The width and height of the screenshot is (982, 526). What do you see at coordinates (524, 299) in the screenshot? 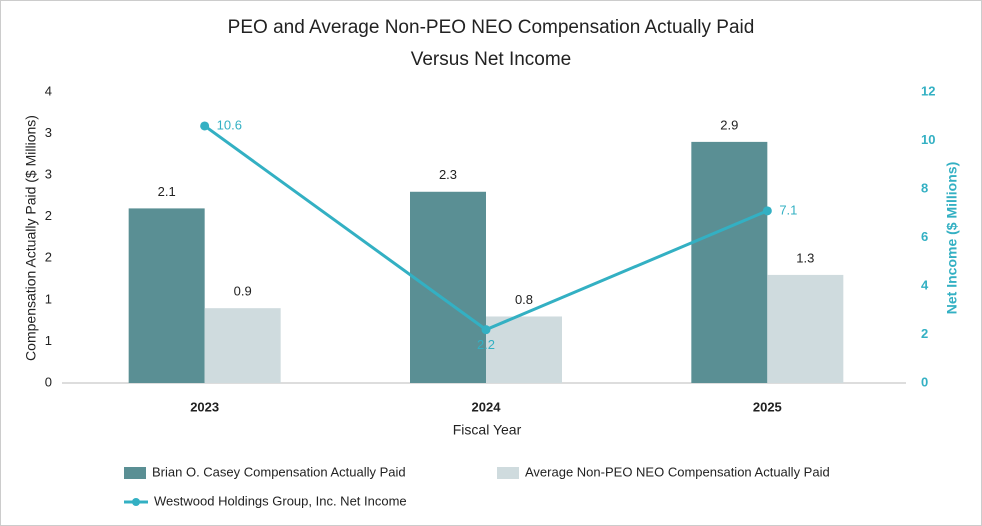
I see `data-label: 0.8` at bounding box center [524, 299].